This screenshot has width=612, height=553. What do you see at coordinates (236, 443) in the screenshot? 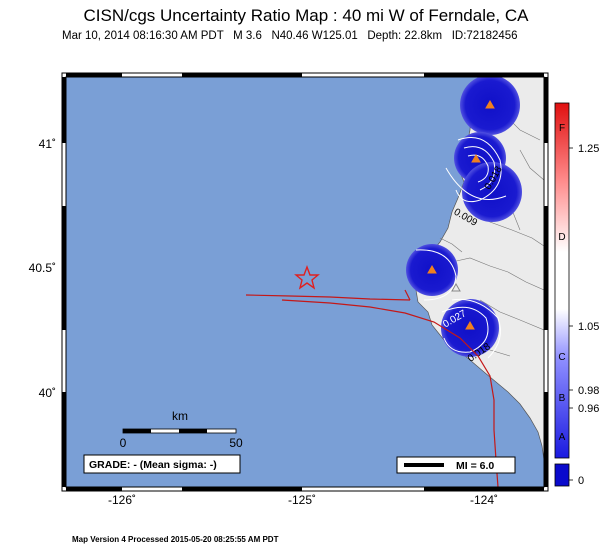
I see `scale-max: 50` at bounding box center [236, 443].